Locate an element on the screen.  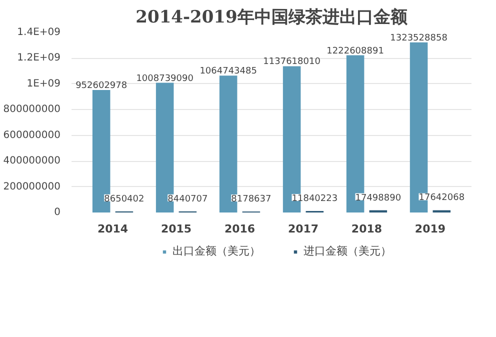
y-tick-label: 800000000 is located at coordinates (32, 110).